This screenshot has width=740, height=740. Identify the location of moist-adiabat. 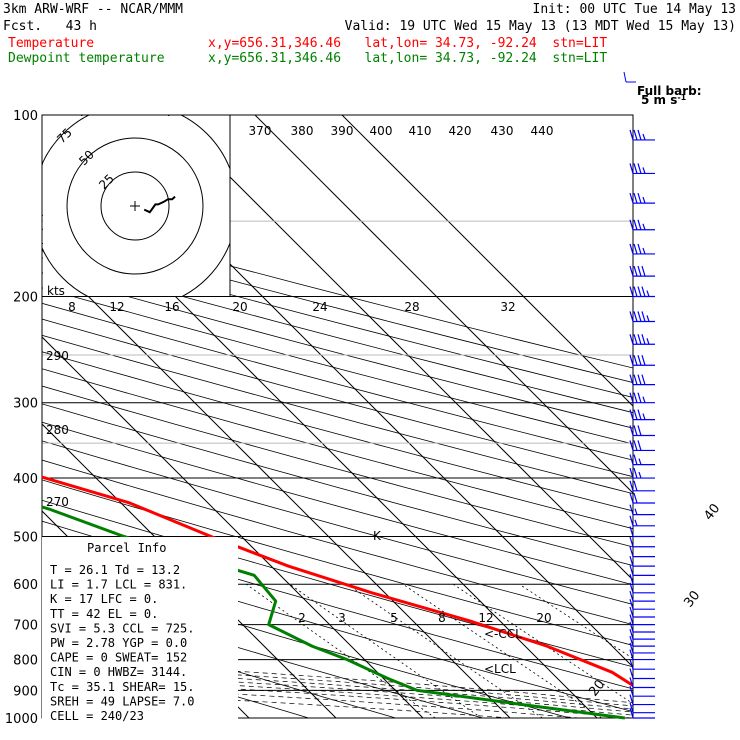
(337, 681).